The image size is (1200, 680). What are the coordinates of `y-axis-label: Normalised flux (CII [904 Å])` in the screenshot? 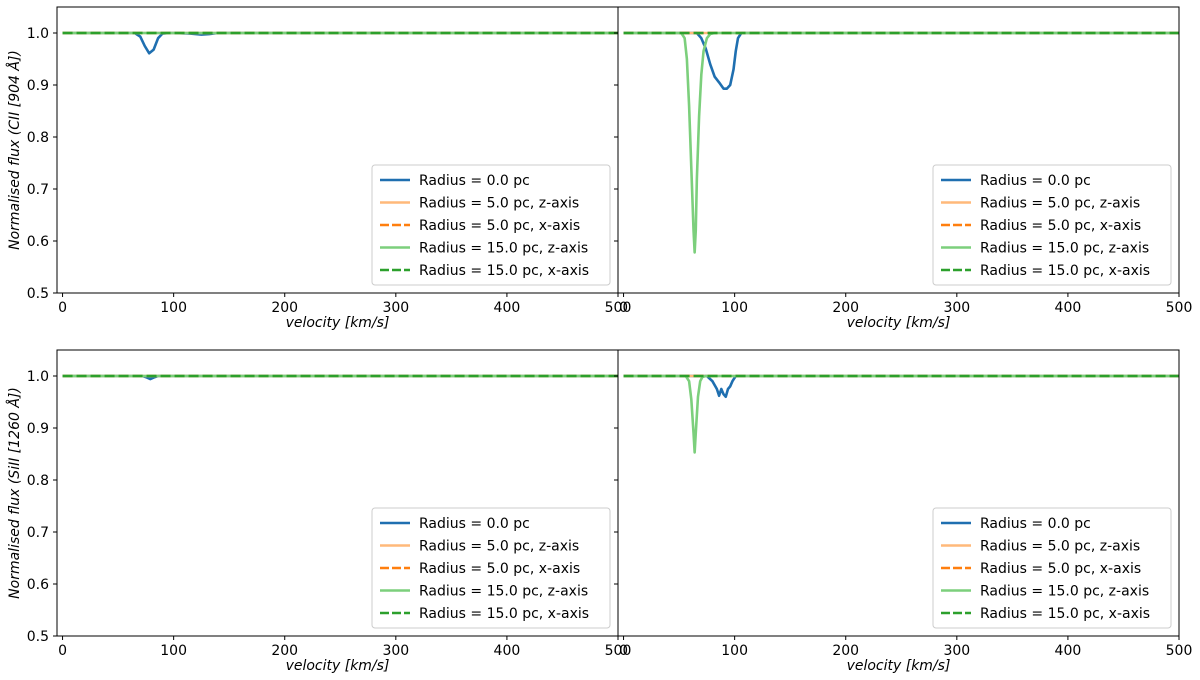 It's located at (14, 150).